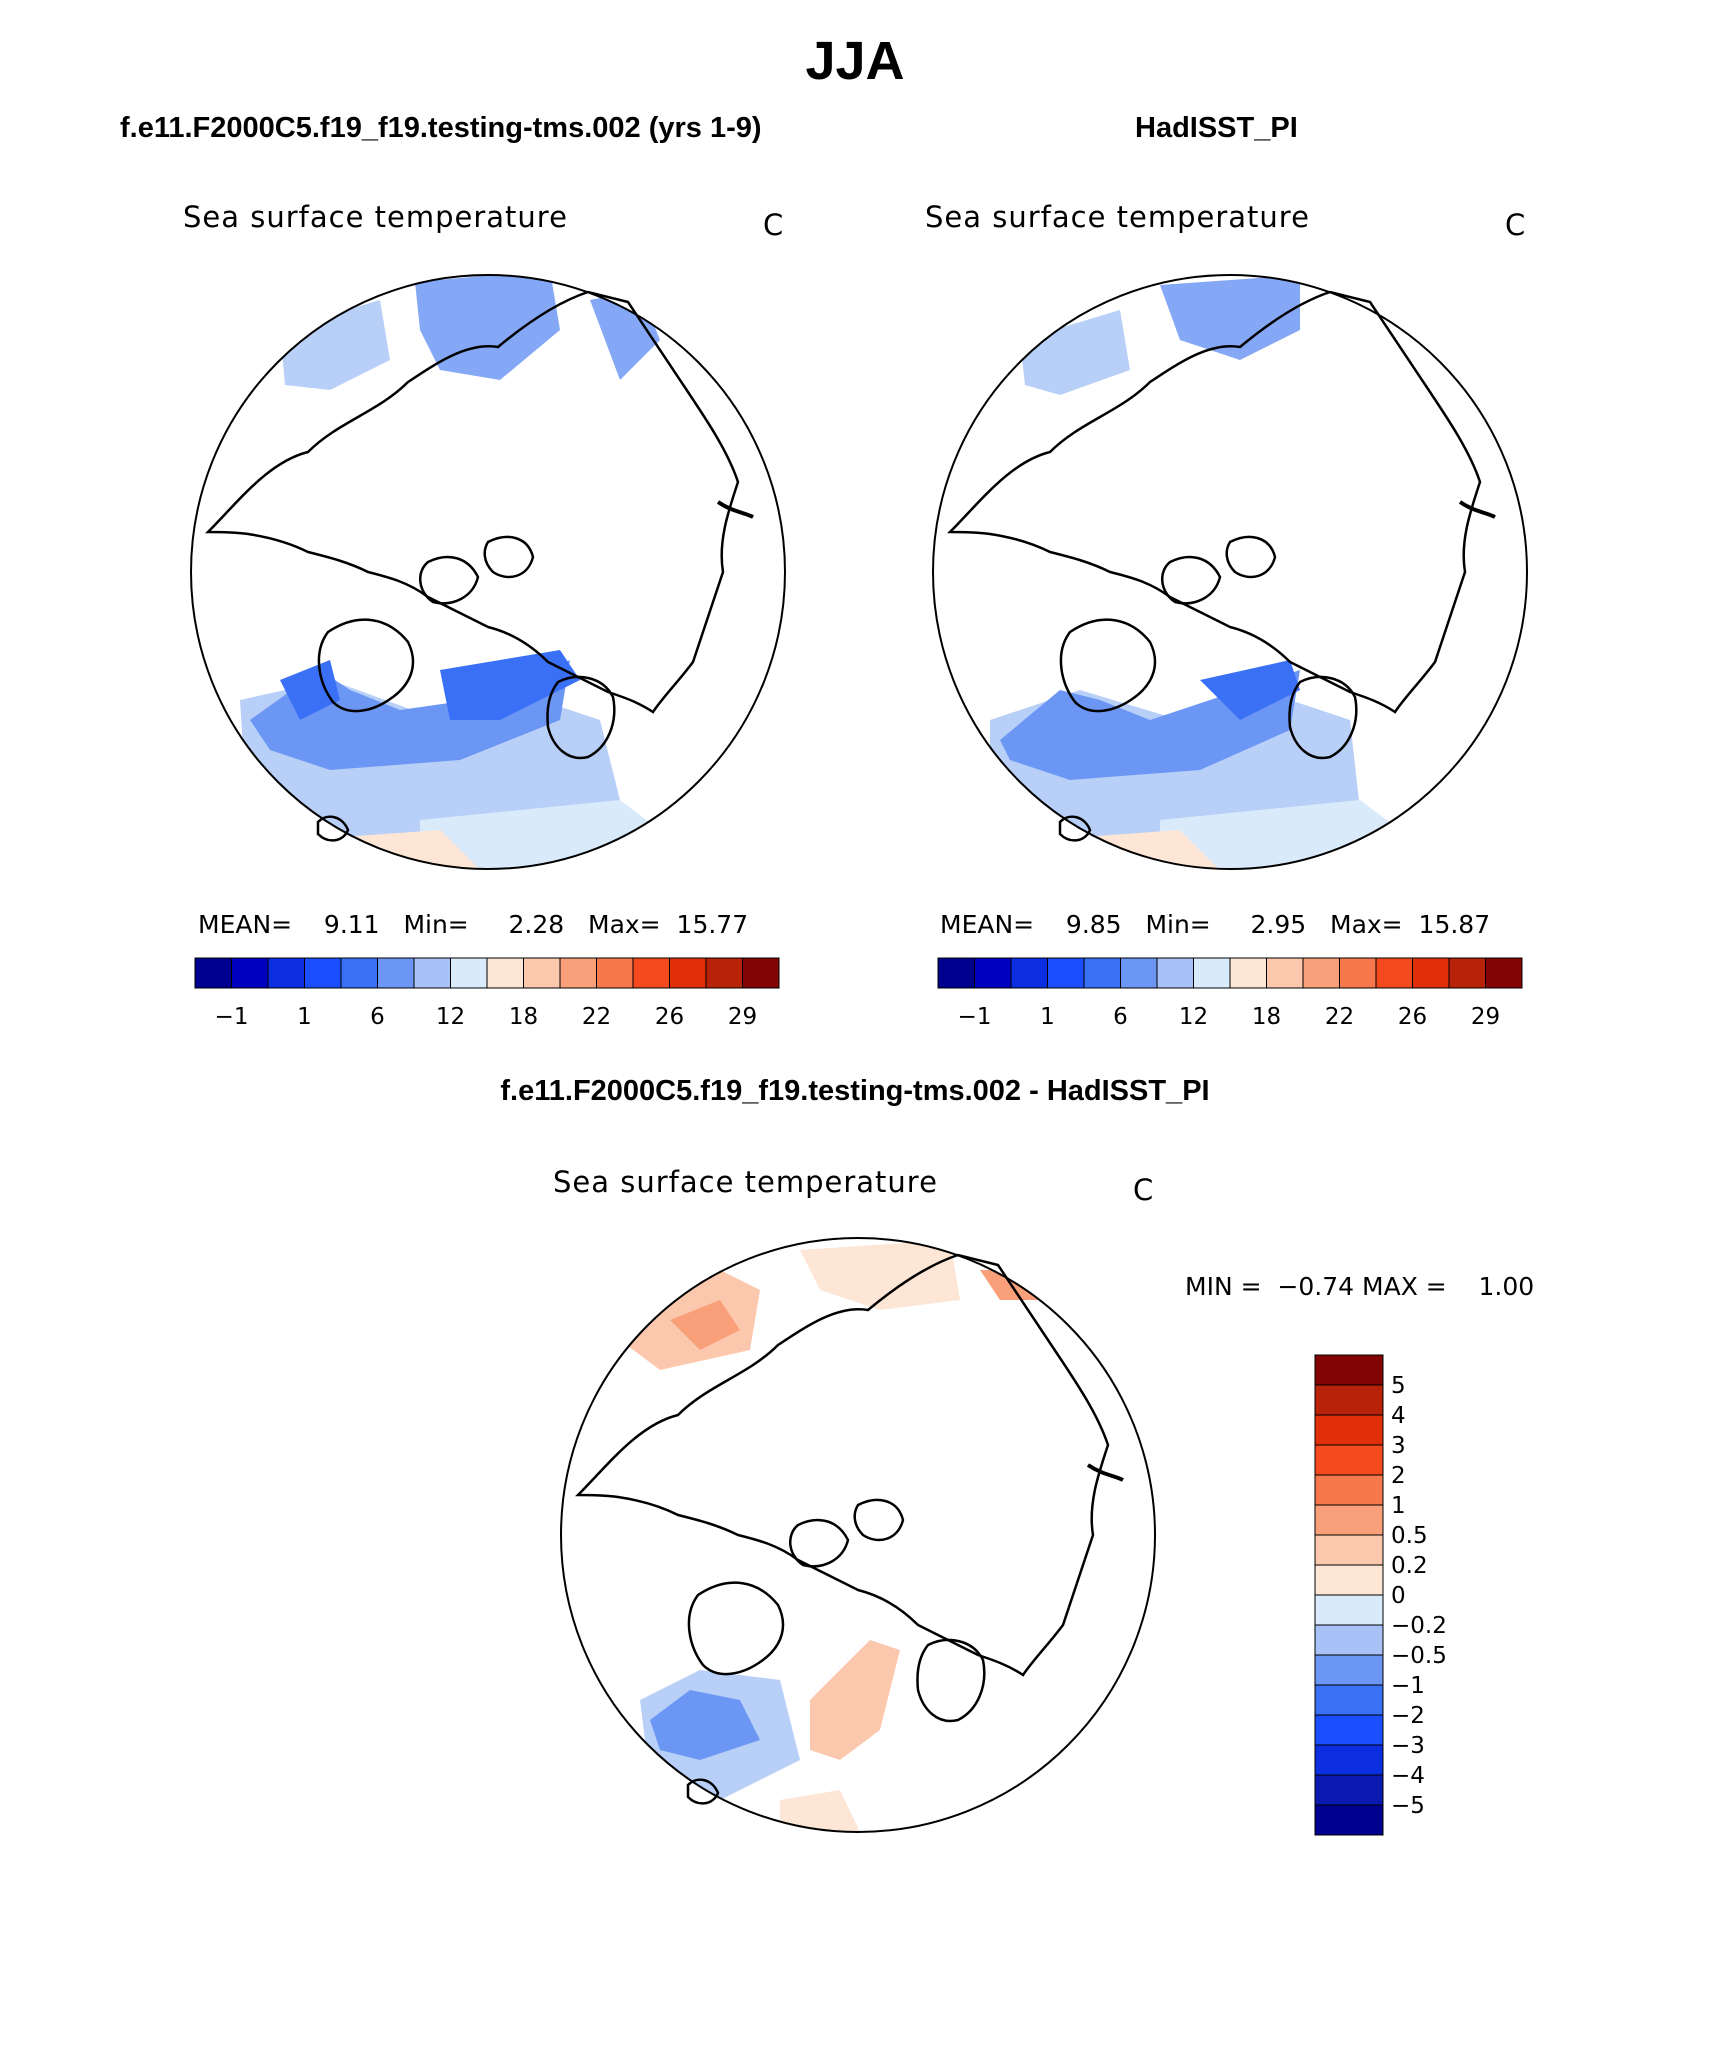 The image size is (1710, 2061). I want to click on diff-units-label: C, so click(1144, 1190).